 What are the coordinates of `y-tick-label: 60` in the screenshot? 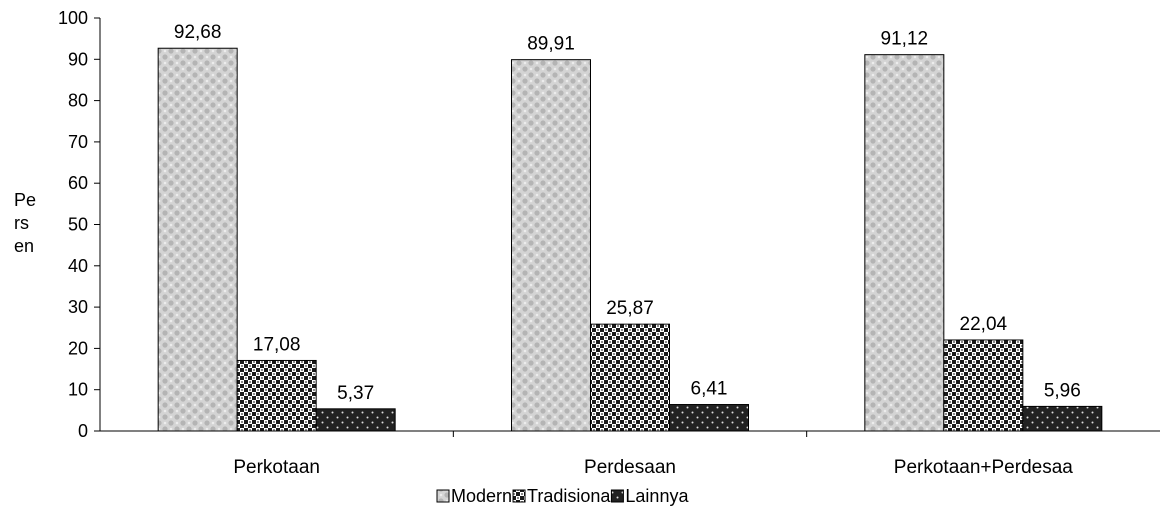 It's located at (78, 183).